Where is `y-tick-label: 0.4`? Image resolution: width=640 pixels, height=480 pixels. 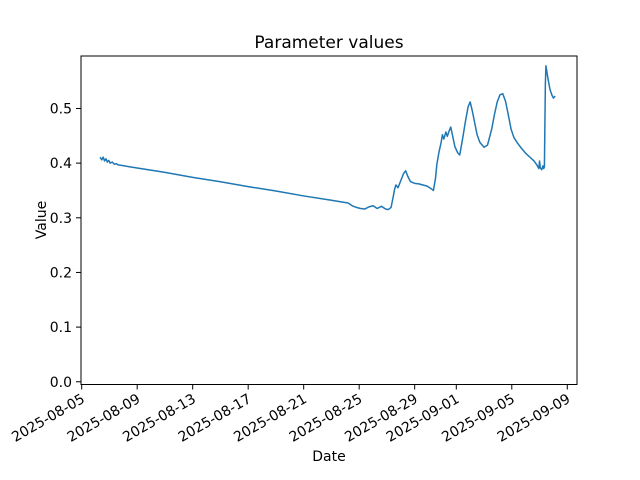
y-tick-label: 0.4 is located at coordinates (61, 164).